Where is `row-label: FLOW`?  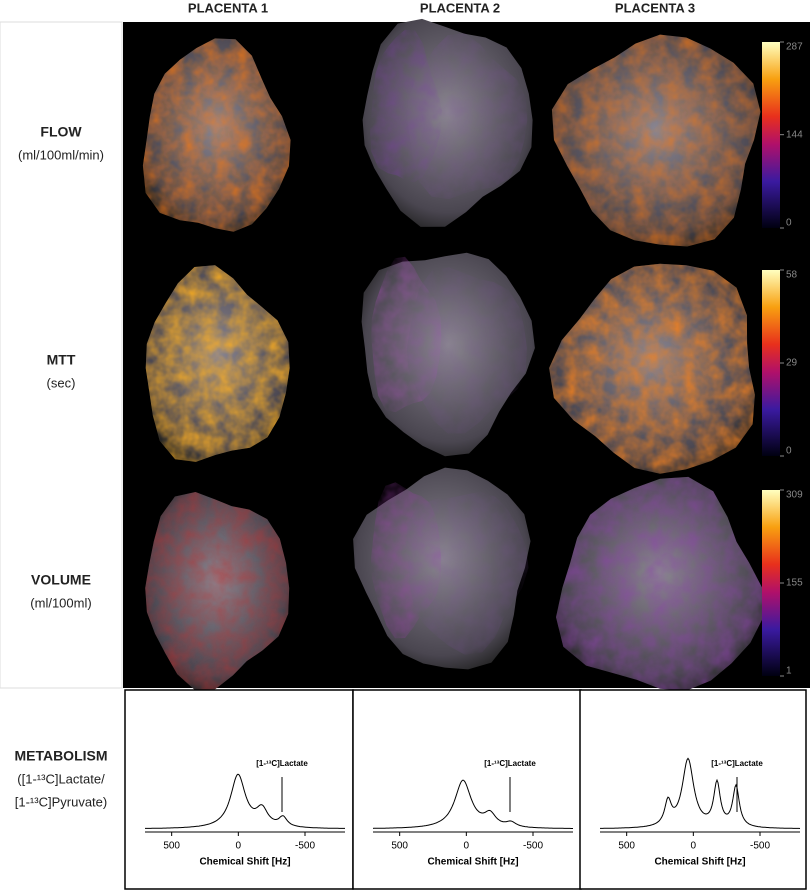
row-label: FLOW is located at coordinates (61, 132).